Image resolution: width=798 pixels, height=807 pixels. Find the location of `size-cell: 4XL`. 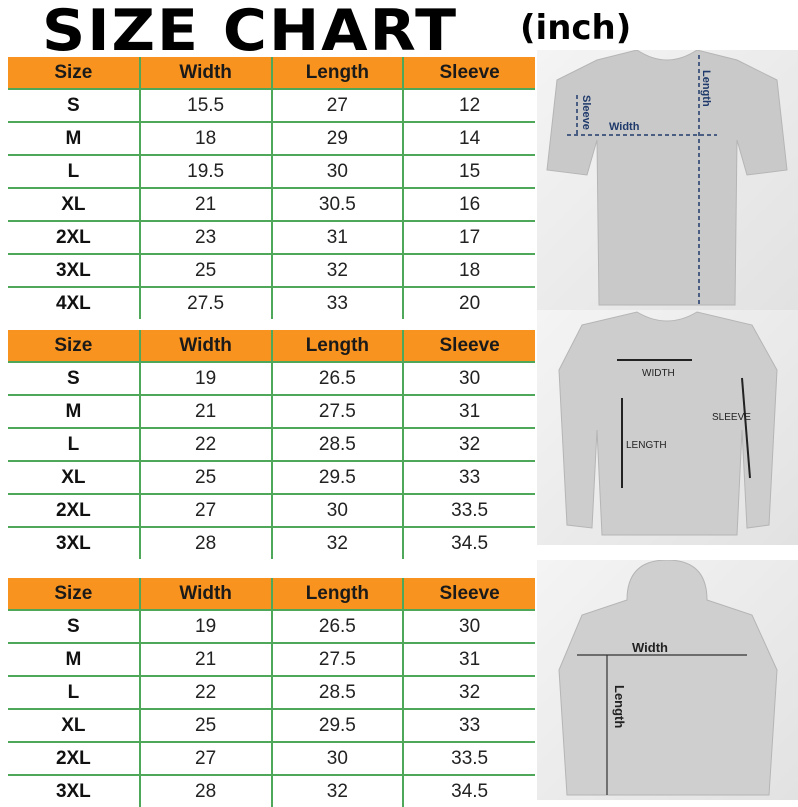

size-cell: 4XL is located at coordinates (73, 303).